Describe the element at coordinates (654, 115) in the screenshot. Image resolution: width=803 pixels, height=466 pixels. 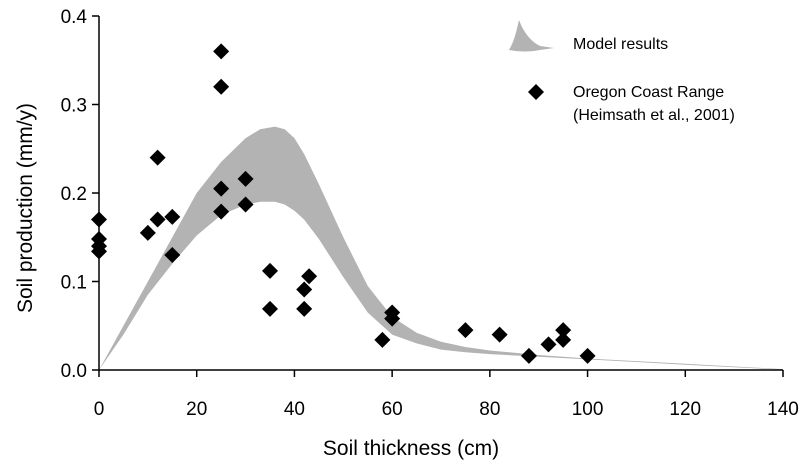
I see `legend-label-oregon-line2: (Heimsath et al., 2001)` at that location.